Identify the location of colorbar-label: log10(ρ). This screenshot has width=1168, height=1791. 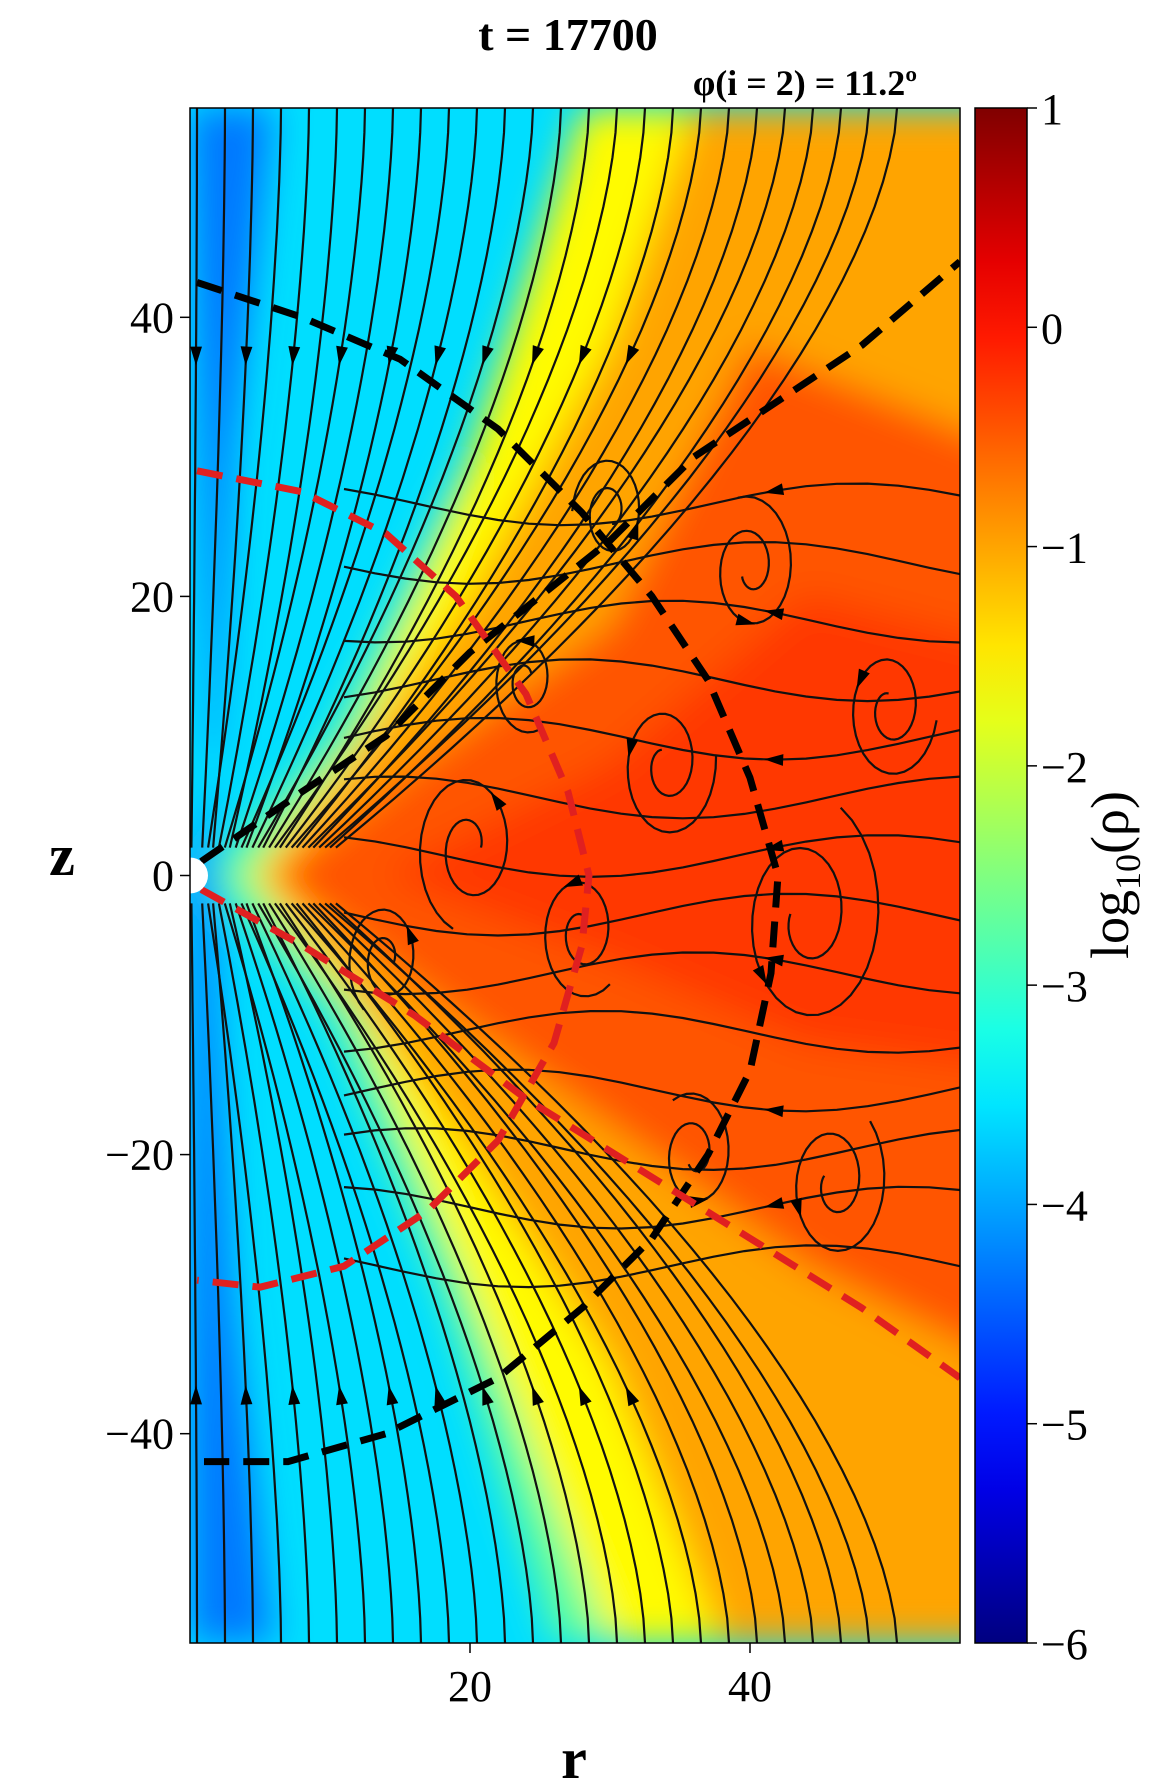
(1114, 875).